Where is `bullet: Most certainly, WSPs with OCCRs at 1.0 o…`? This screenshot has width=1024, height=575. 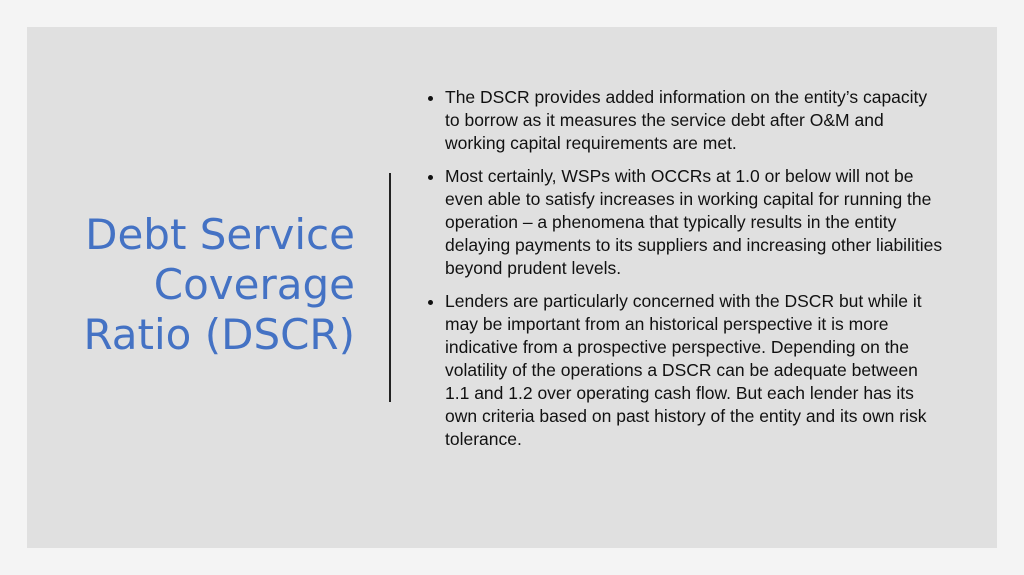 bullet: Most certainly, WSPs with OCCRs at 1.0 o… is located at coordinates (695, 222).